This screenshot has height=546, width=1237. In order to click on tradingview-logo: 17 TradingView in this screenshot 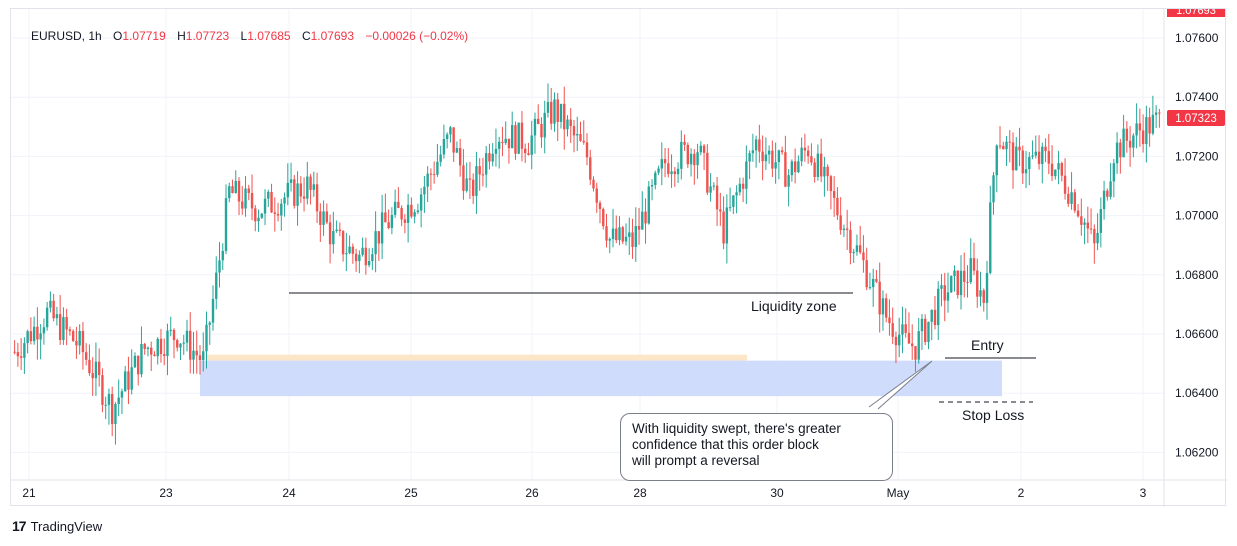, I will do `click(57, 526)`.